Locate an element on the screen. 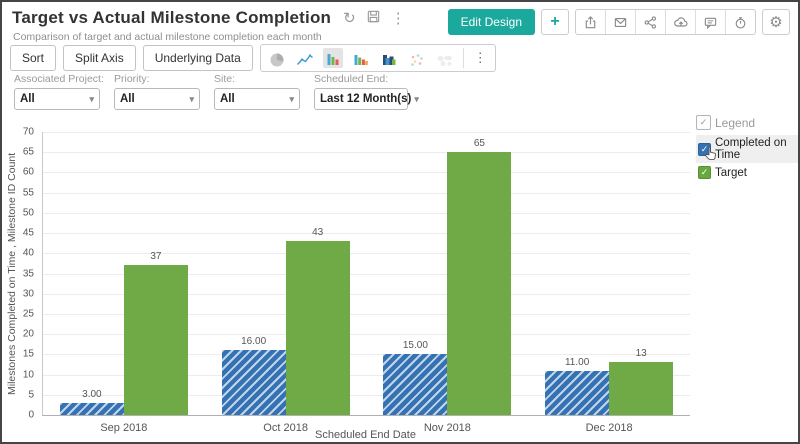  x-tick-label: Sep 2018 is located at coordinates (124, 428).